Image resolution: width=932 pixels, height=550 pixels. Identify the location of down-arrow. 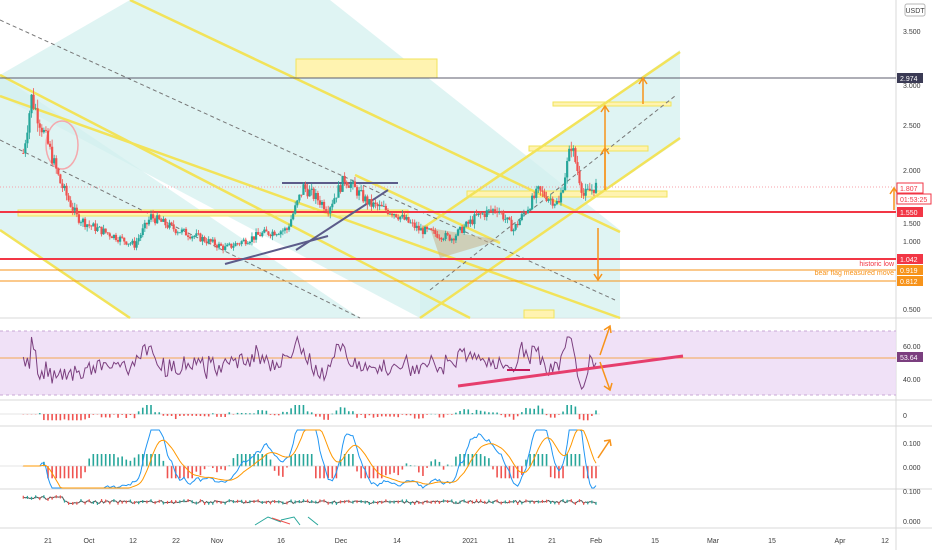
(605, 376).